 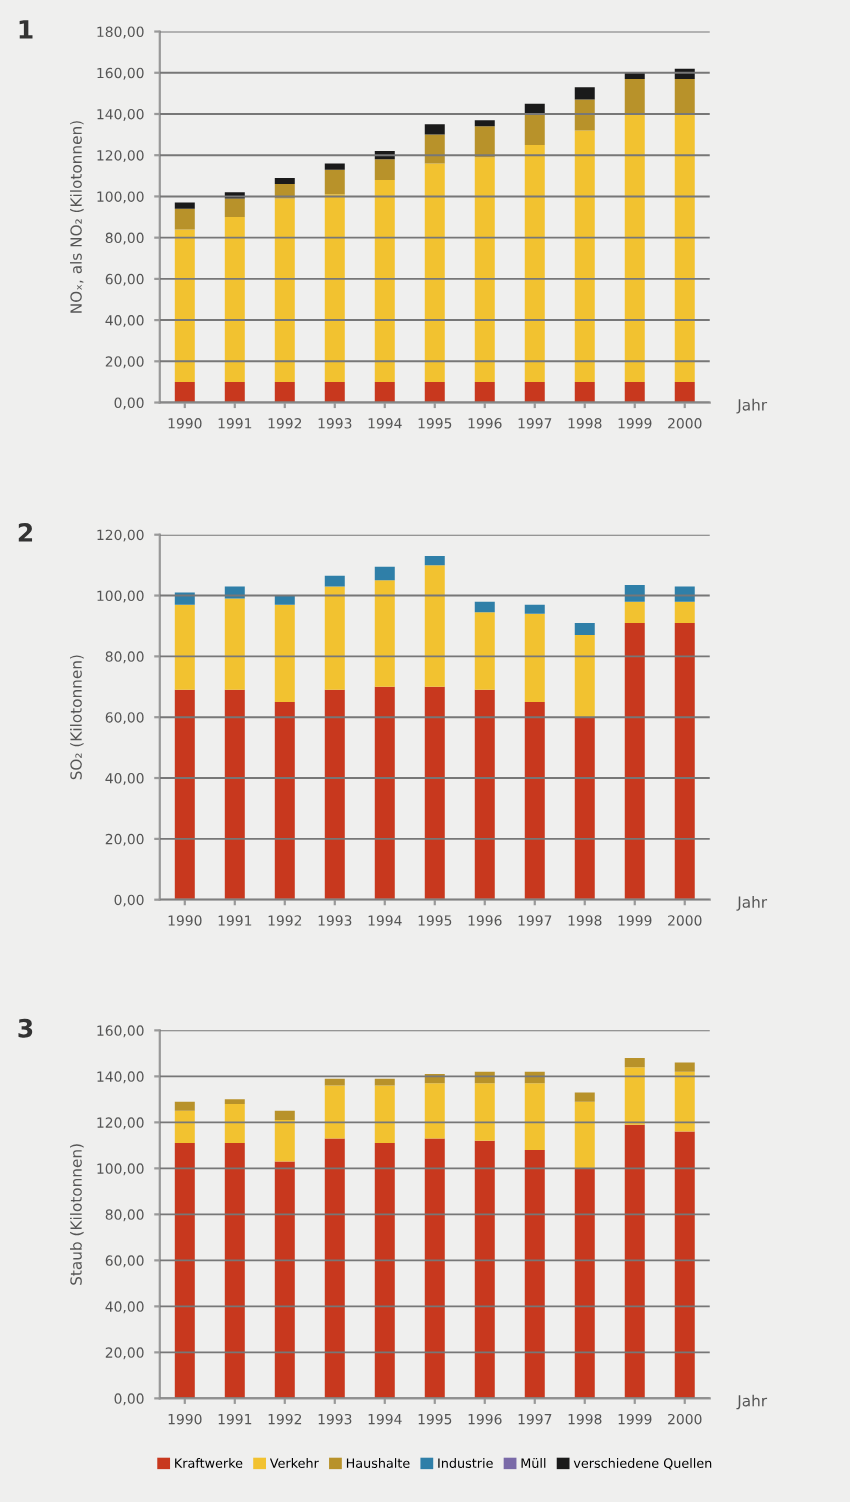 What do you see at coordinates (25, 532) in the screenshot?
I see `chart-title: 2` at bounding box center [25, 532].